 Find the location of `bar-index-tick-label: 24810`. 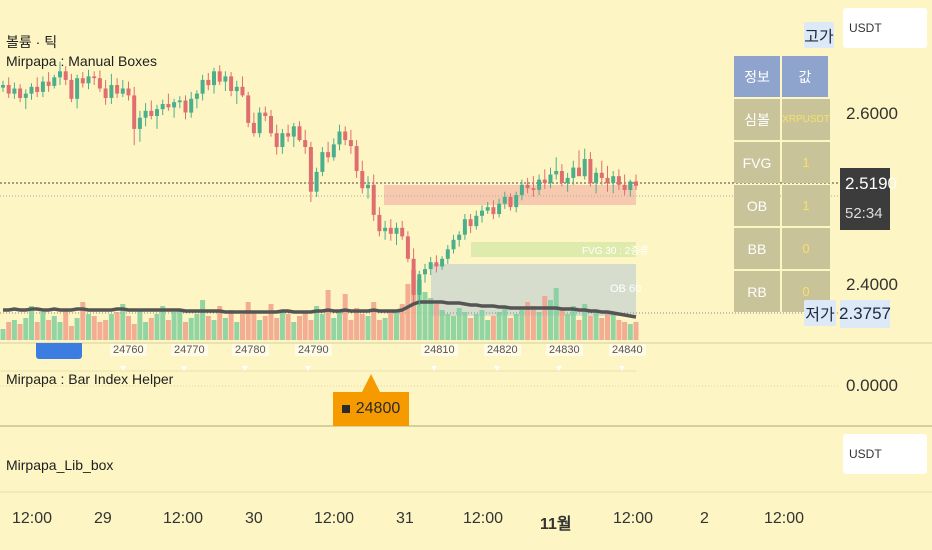

bar-index-tick-label: 24810 is located at coordinates (439, 350).